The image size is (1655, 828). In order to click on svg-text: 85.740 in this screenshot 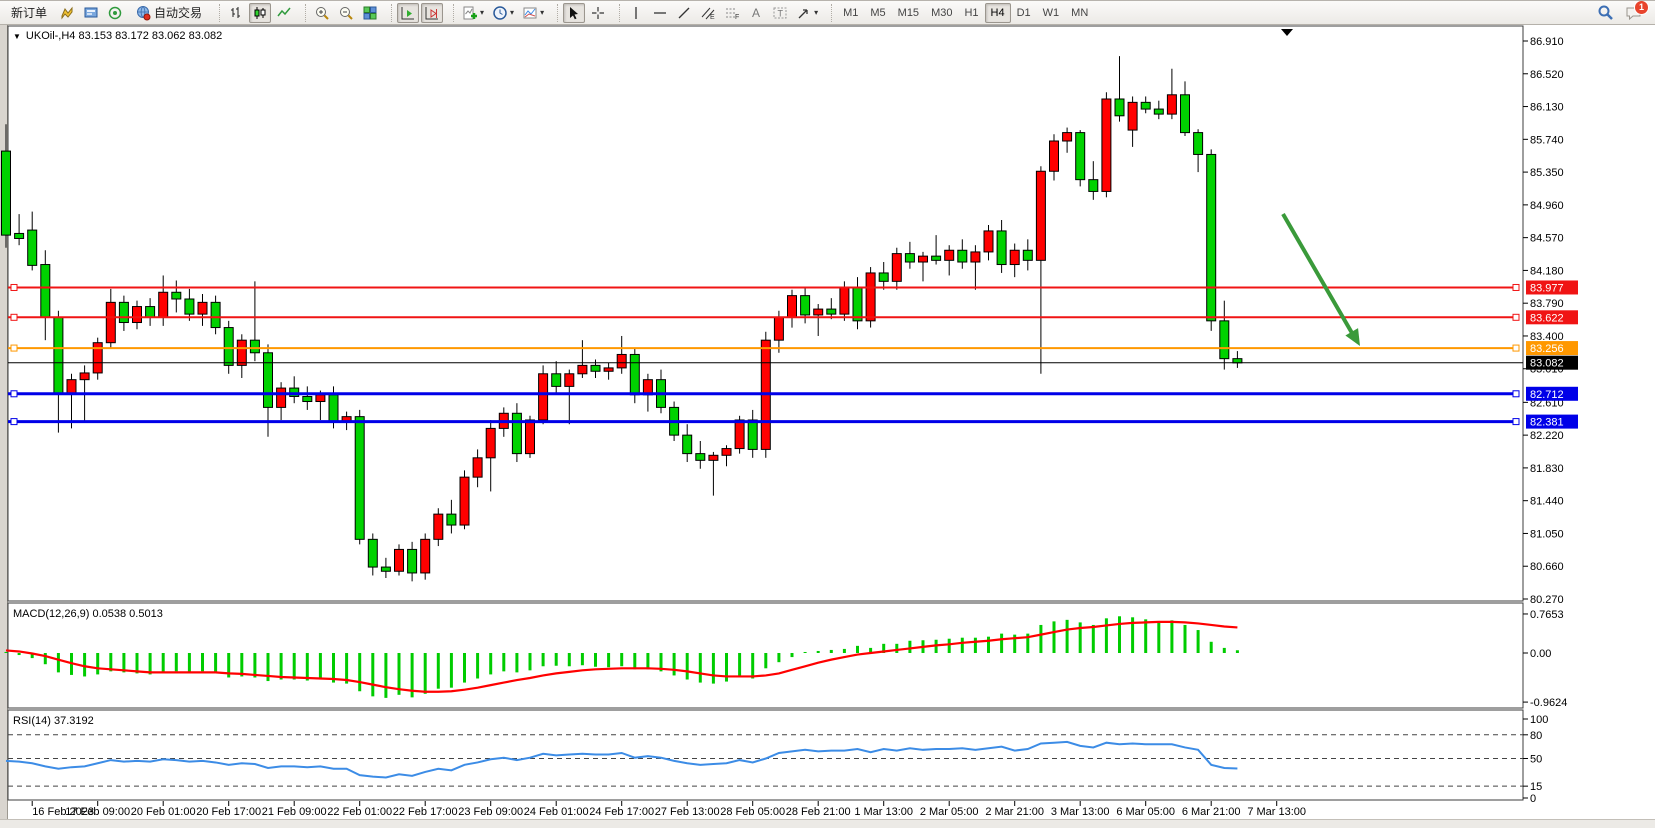, I will do `click(1547, 140)`.